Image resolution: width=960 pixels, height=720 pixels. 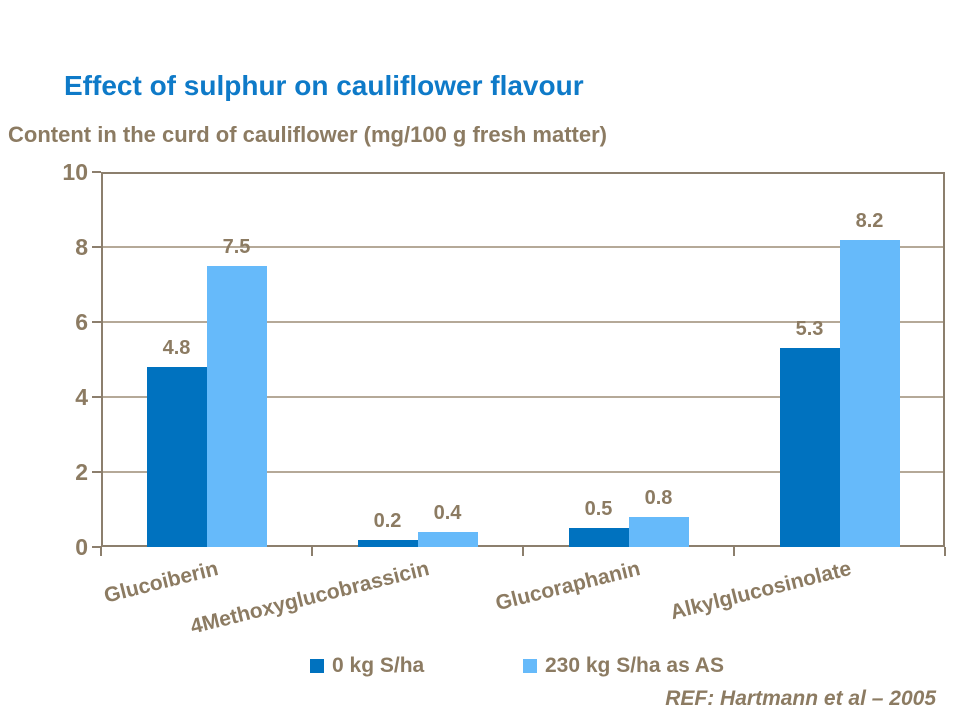 What do you see at coordinates (387, 520) in the screenshot?
I see `bar-value-label: 0.2` at bounding box center [387, 520].